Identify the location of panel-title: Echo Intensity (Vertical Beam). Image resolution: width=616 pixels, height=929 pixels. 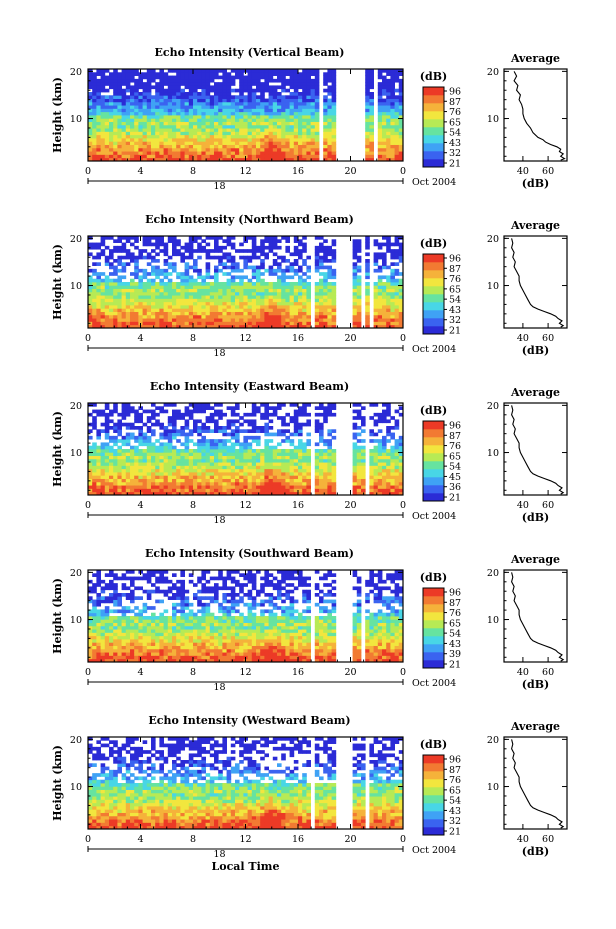
(249, 52).